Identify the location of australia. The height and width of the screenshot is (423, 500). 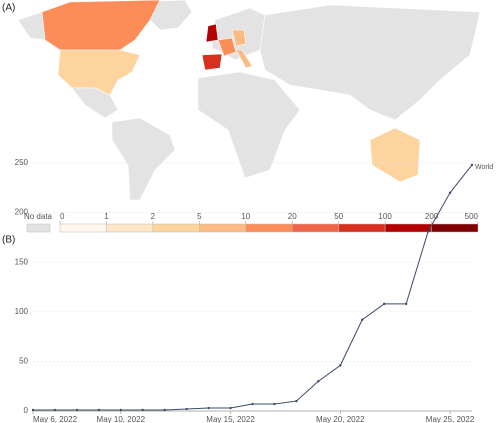
(395, 155).